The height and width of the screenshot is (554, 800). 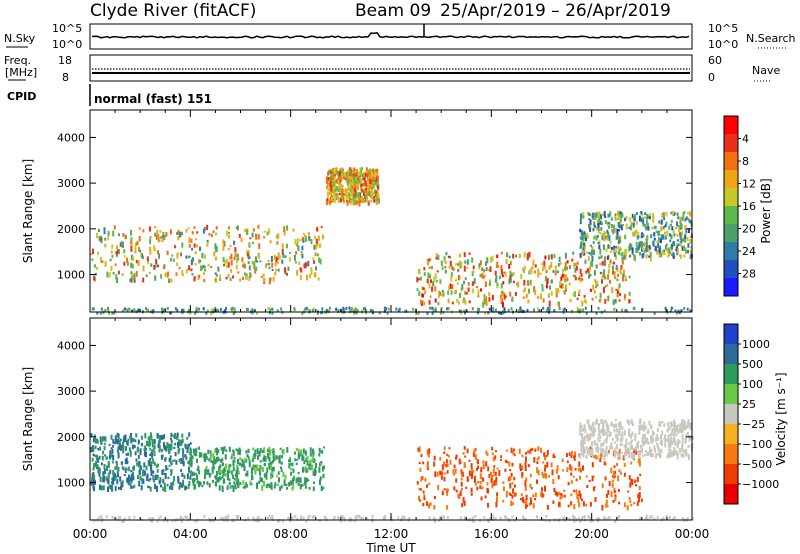 What do you see at coordinates (391, 534) in the screenshot?
I see `time-tick-label: 12:00` at bounding box center [391, 534].